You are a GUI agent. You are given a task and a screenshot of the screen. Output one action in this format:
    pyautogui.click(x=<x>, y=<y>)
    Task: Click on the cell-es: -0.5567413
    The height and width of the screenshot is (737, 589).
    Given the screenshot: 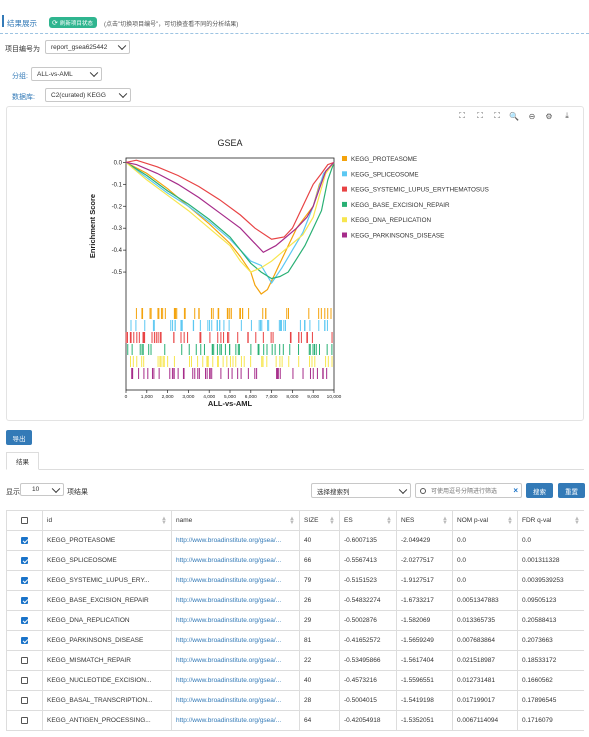 What is the action you would take?
    pyautogui.click(x=368, y=560)
    